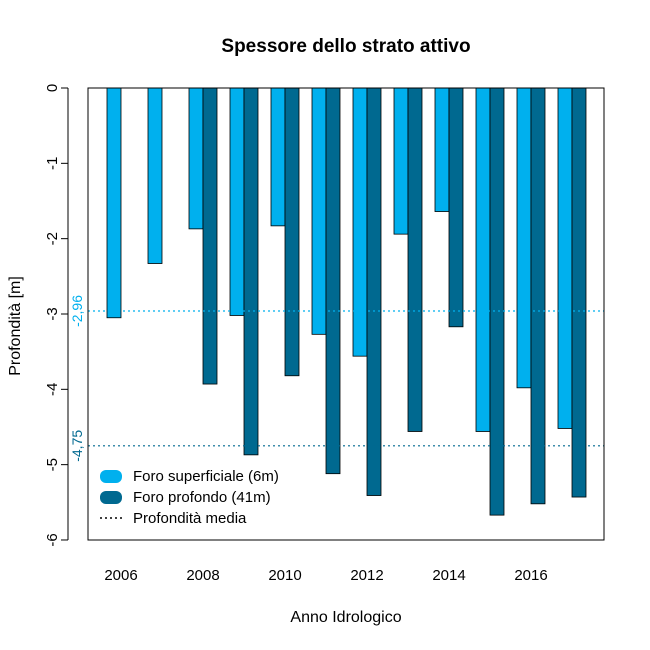 The width and height of the screenshot is (650, 650). What do you see at coordinates (196, 158) in the screenshot?
I see `bar-surface-2008` at bounding box center [196, 158].